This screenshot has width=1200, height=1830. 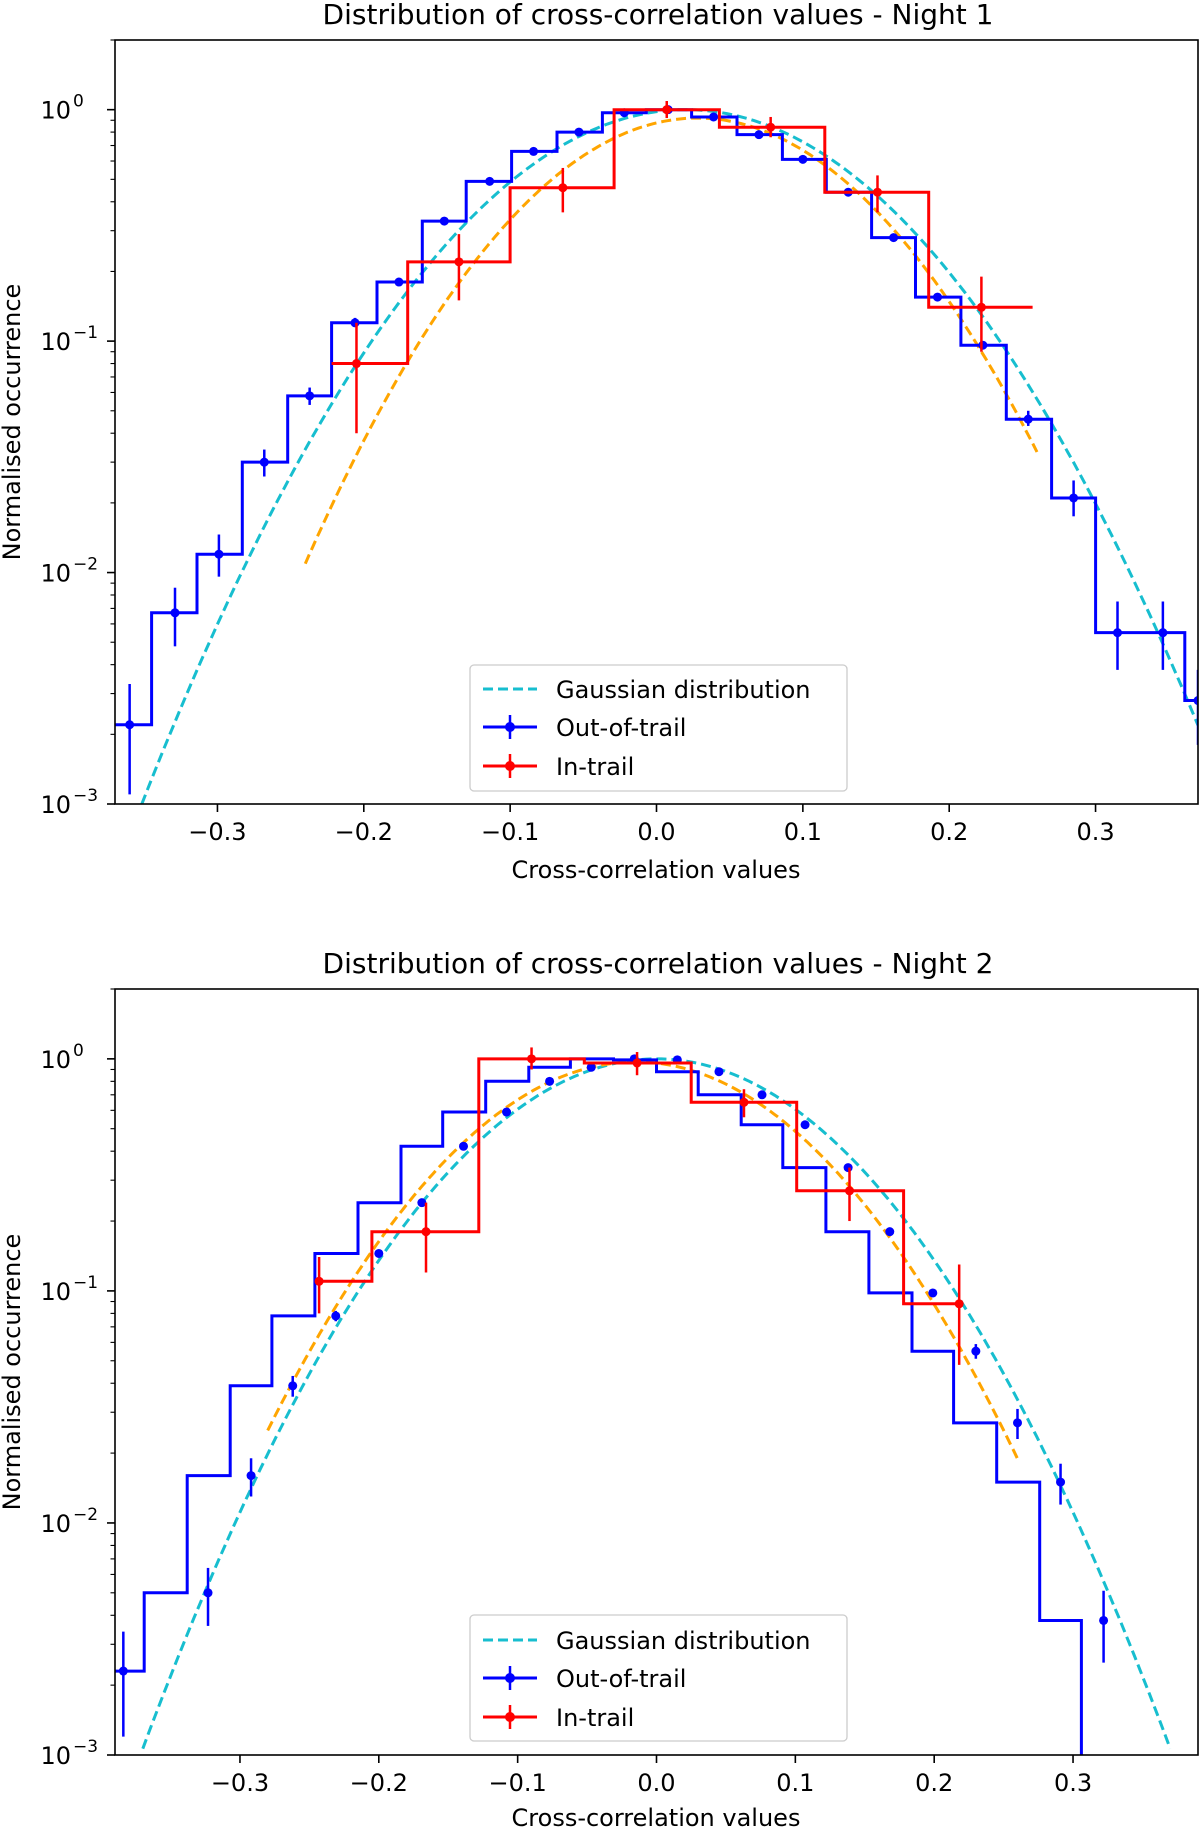 I want to click on legend-in-trail-marker, so click(x=510, y=1717).